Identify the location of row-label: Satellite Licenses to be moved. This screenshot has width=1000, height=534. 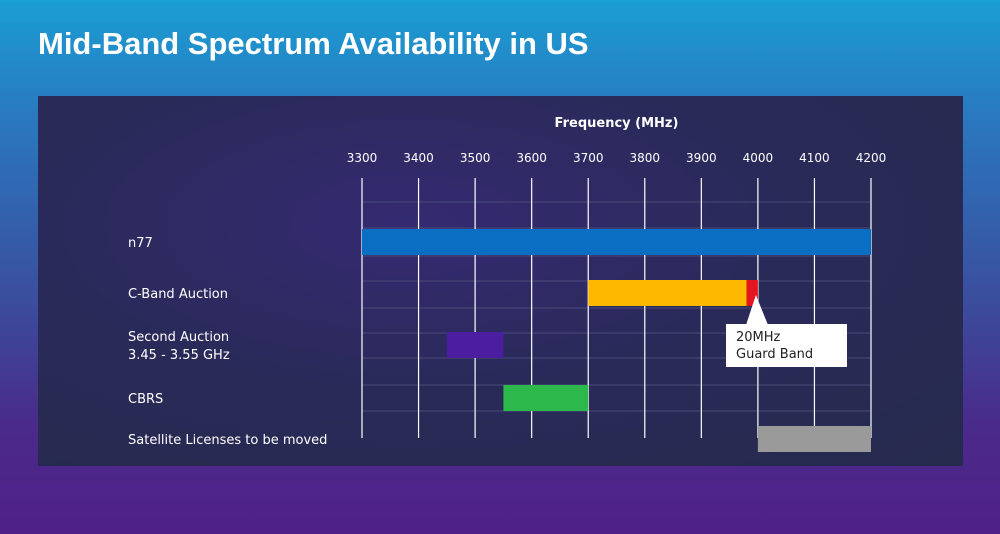
(227, 440).